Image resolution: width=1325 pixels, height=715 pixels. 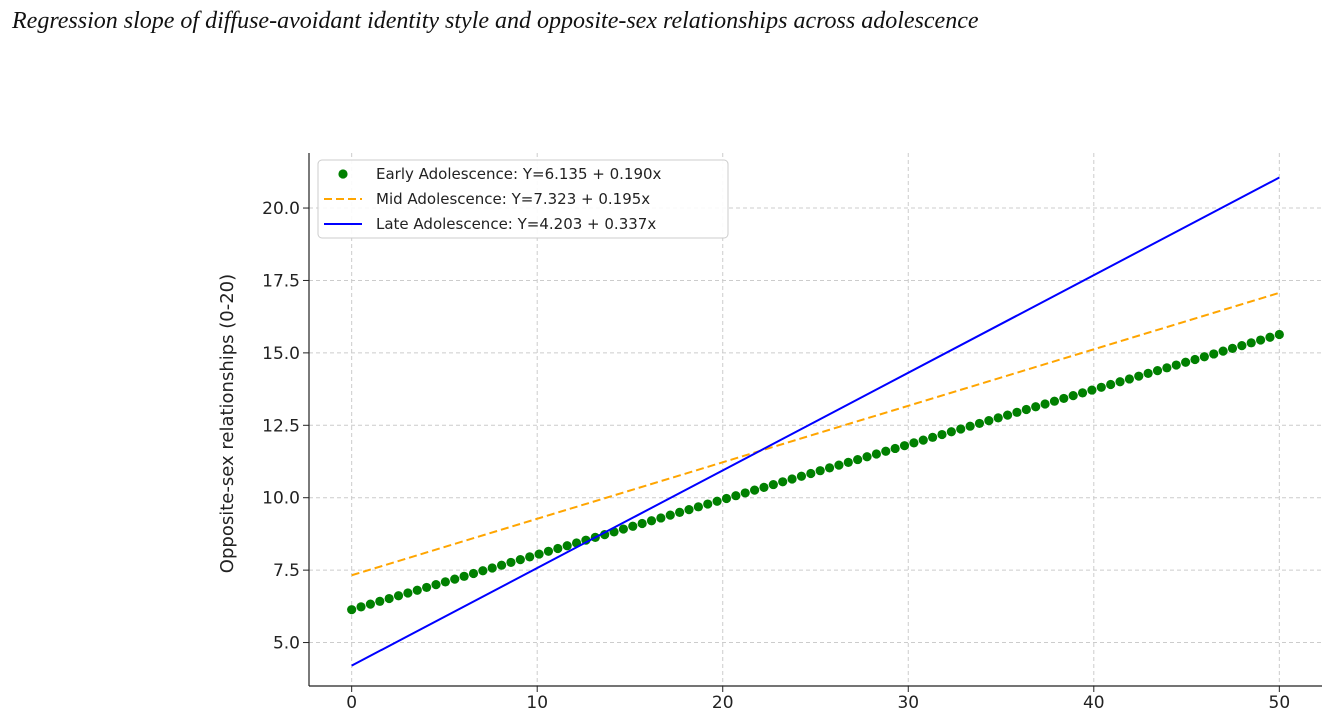 I want to click on y-tick-label: 10.0, so click(x=281, y=499).